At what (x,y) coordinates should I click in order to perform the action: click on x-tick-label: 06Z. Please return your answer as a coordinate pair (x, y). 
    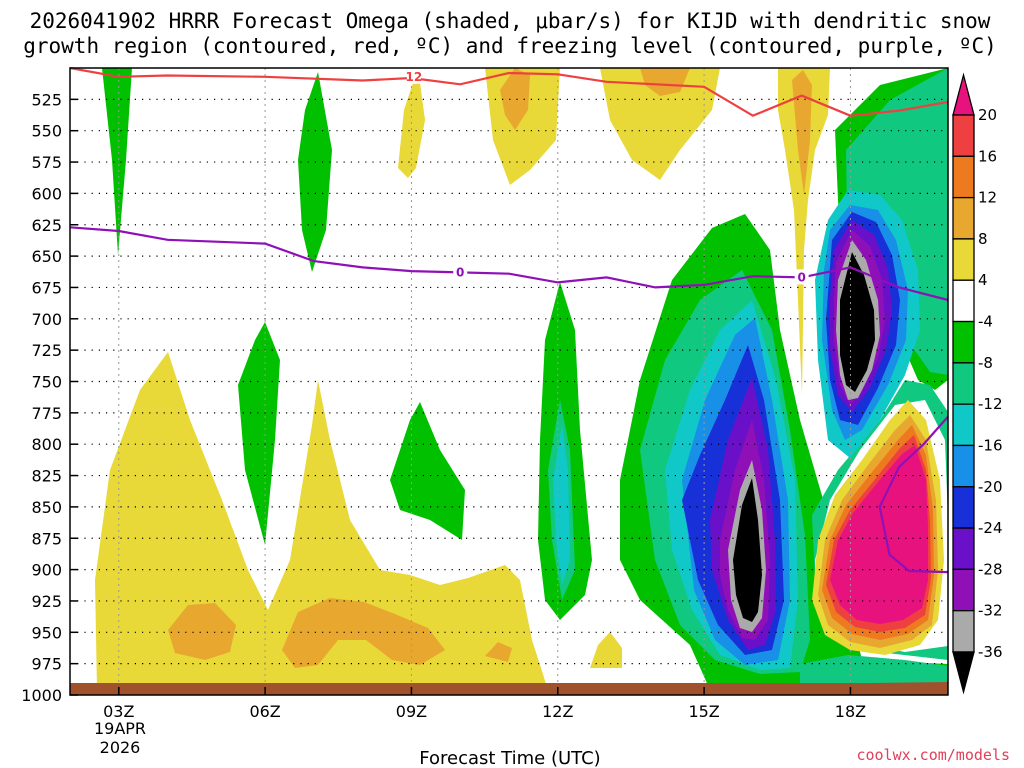
    Looking at the image, I should click on (264, 711).